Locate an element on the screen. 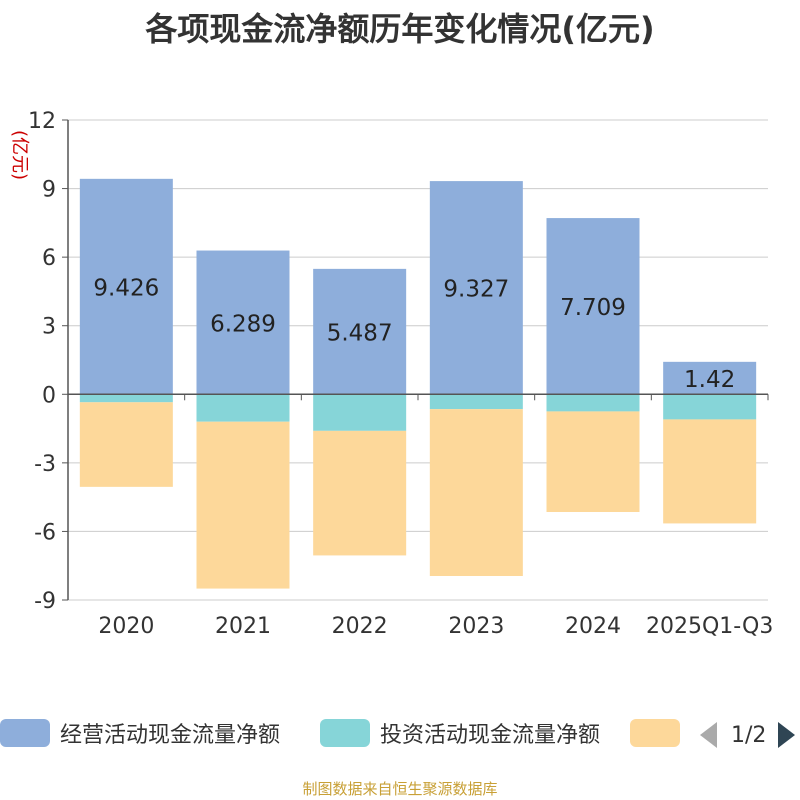 The image size is (800, 800). x-tick-label: 2022 is located at coordinates (360, 626).